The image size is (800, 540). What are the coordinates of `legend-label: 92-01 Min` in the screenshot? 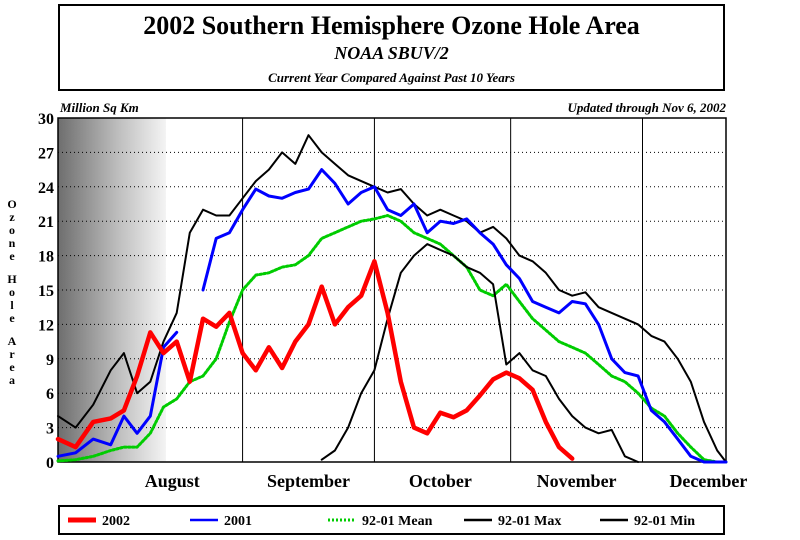 It's located at (664, 521).